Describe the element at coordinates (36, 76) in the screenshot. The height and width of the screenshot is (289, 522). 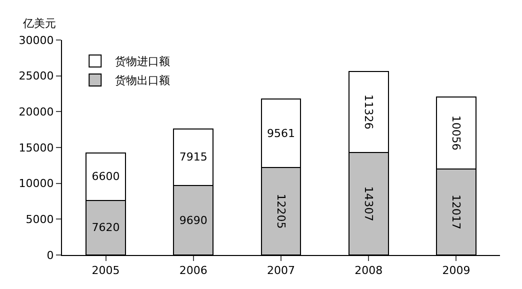
I see `y-tick-label: 25000` at that location.